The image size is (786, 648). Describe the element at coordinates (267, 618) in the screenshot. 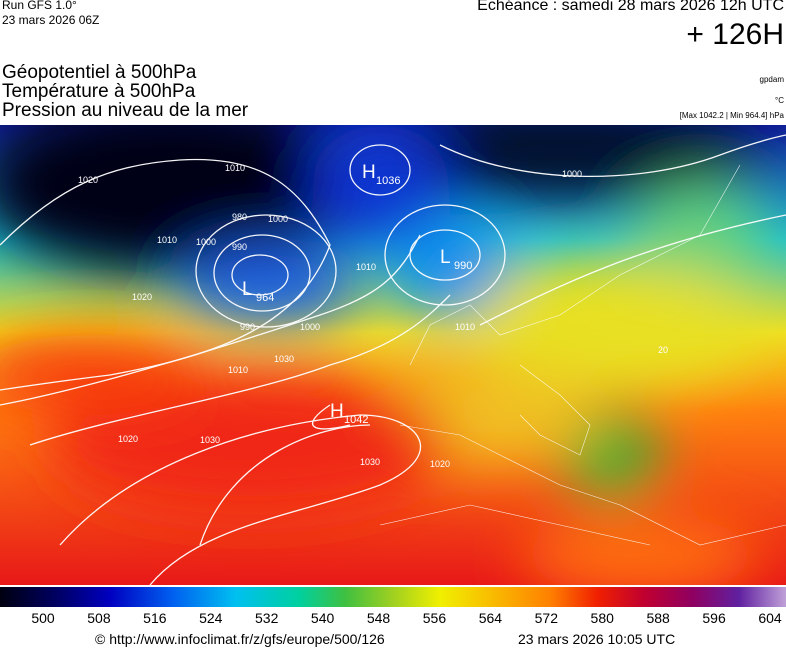

I see `colorbar-tick-label: 532` at that location.